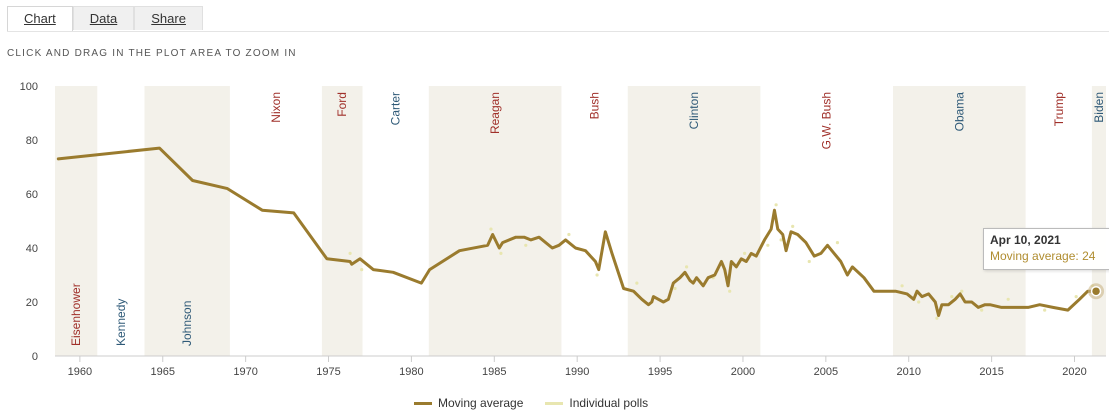  What do you see at coordinates (32, 303) in the screenshot?
I see `y-tick-label: 20` at bounding box center [32, 303].